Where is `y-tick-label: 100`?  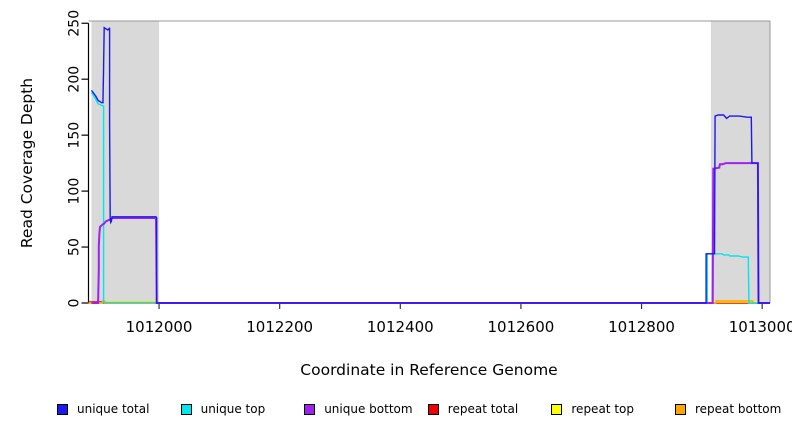
y-tick-label: 100 is located at coordinates (75, 191).